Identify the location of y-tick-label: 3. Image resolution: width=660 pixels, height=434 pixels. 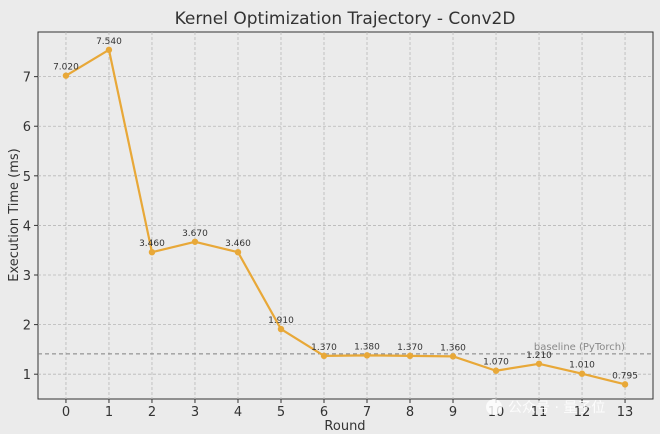
(27, 276).